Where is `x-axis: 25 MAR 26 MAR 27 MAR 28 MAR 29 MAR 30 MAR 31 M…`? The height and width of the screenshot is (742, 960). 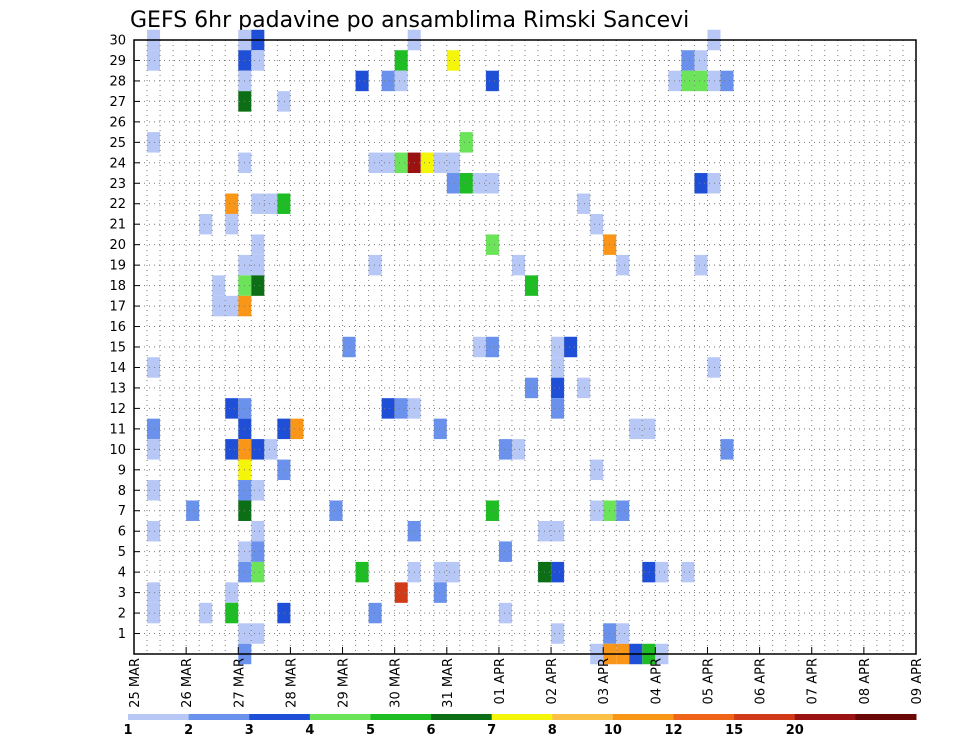 x-axis: 25 MAR 26 MAR 27 MAR 28 MAR 29 MAR 30 MAR 31 M… is located at coordinates (526, 677).